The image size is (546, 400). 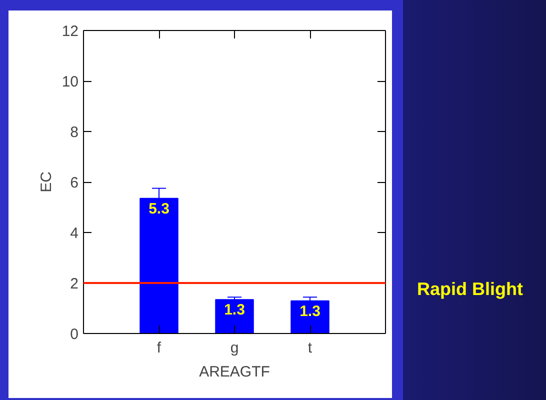 What do you see at coordinates (74, 132) in the screenshot?
I see `y-tick-label: 8` at bounding box center [74, 132].